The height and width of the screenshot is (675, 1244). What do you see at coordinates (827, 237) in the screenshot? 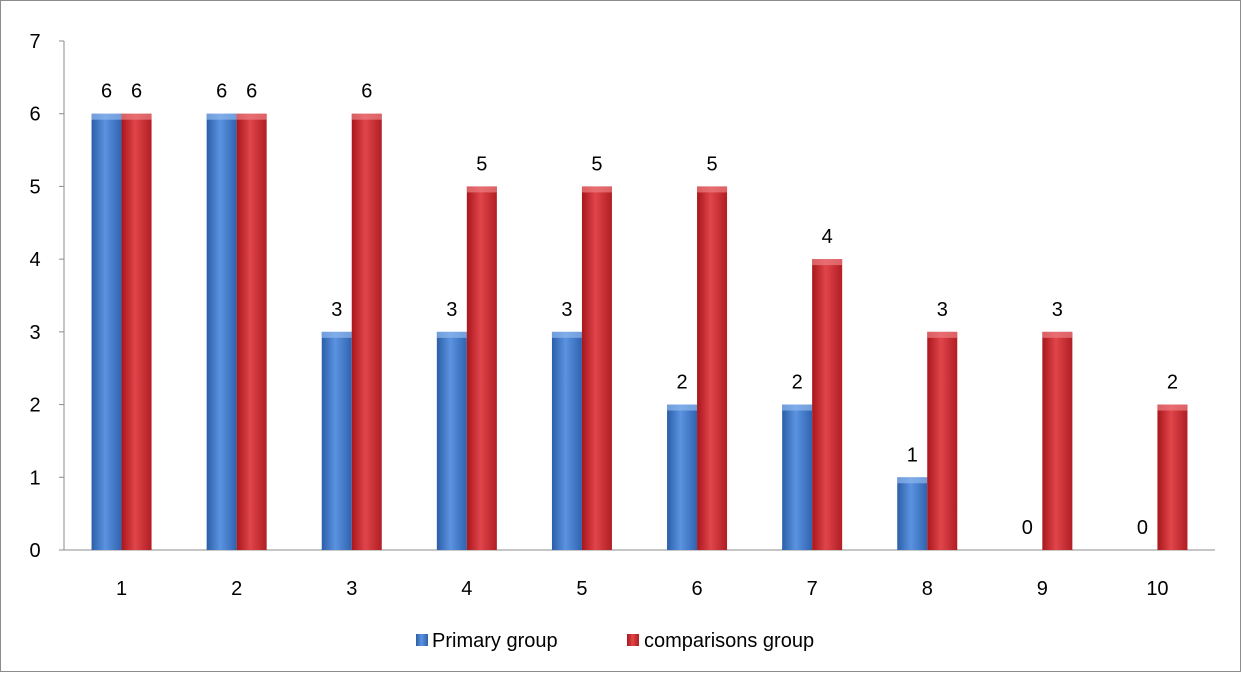
I see `data-label: 4` at bounding box center [827, 237].